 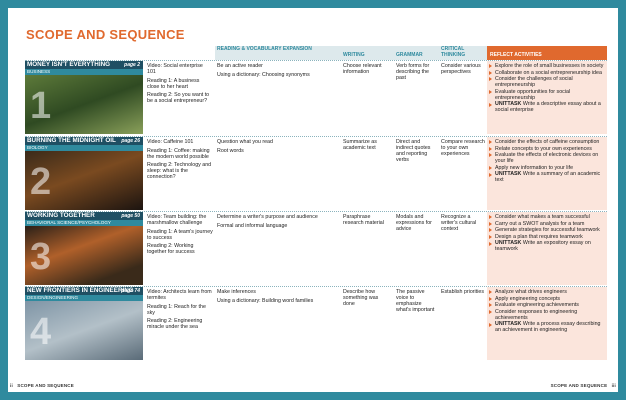 What do you see at coordinates (84, 223) in the screenshot?
I see `unit-subject: BEHAVIORAL SCIENCE/PSYCHOLOGY` at bounding box center [84, 223].